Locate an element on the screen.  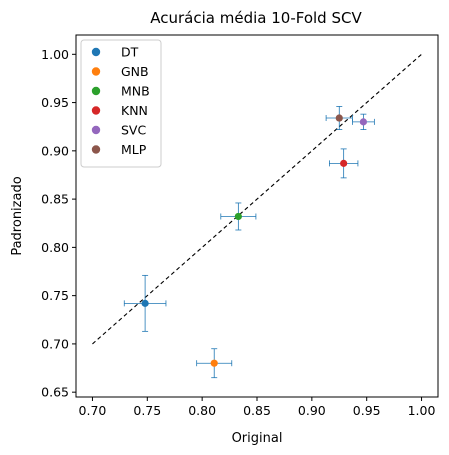
chart-title: Acurácia média 10-Fold SCV is located at coordinates (256, 18).